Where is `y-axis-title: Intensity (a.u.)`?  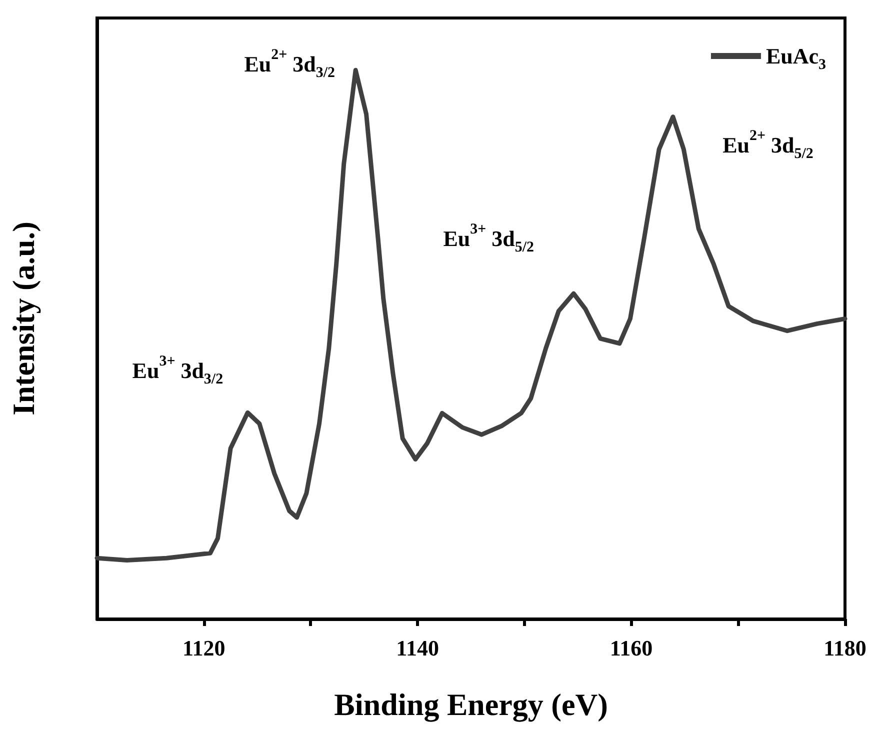
y-axis-title: Intensity (a.u.) is located at coordinates (23, 319).